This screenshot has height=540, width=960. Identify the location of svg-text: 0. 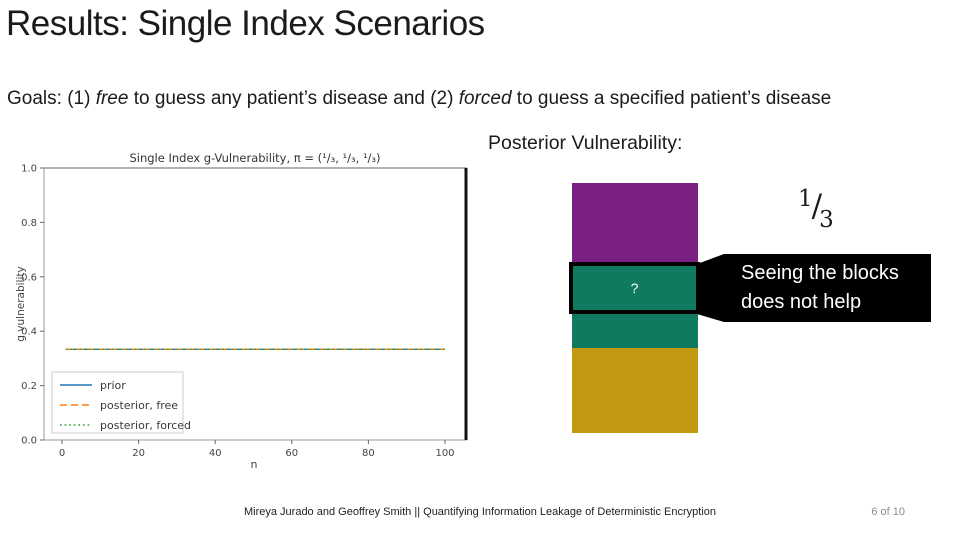
(62, 453).